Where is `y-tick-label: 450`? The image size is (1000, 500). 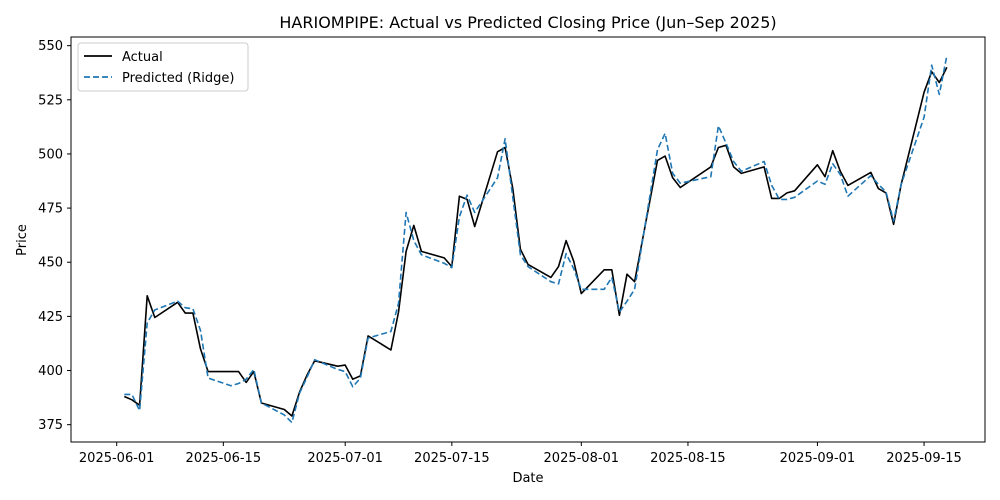 y-tick-label: 450 is located at coordinates (50, 263).